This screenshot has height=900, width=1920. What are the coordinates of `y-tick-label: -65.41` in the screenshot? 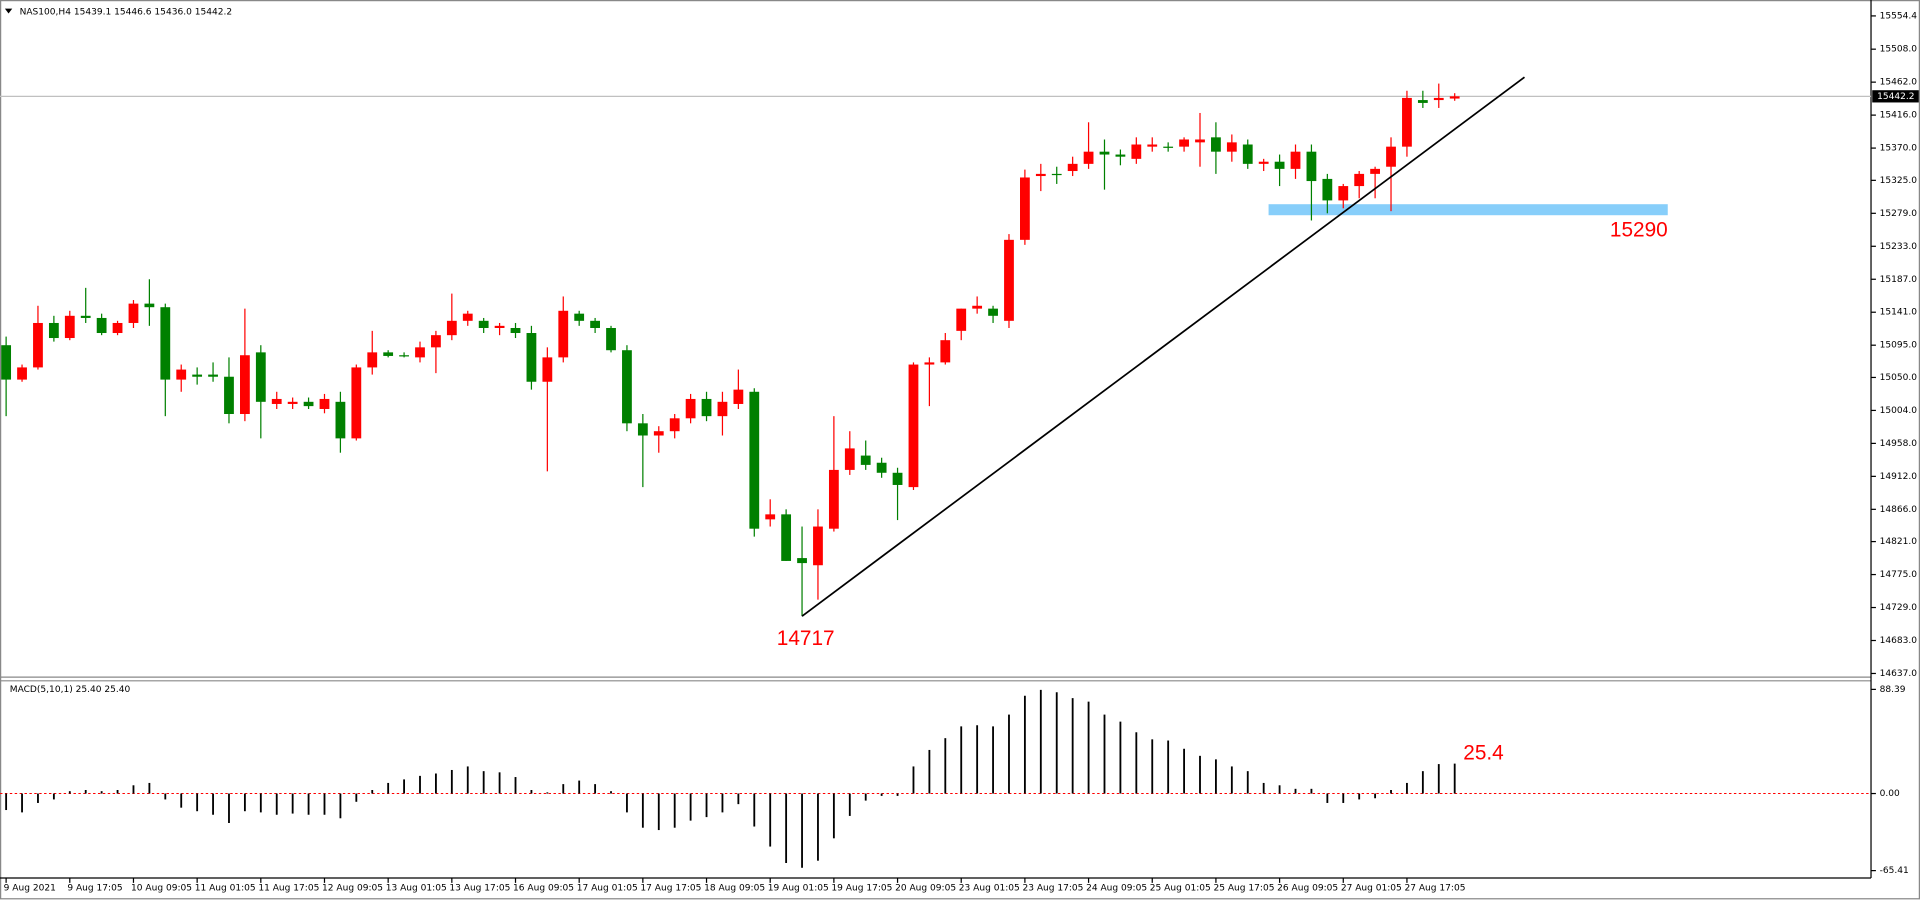 It's located at (1894, 871).